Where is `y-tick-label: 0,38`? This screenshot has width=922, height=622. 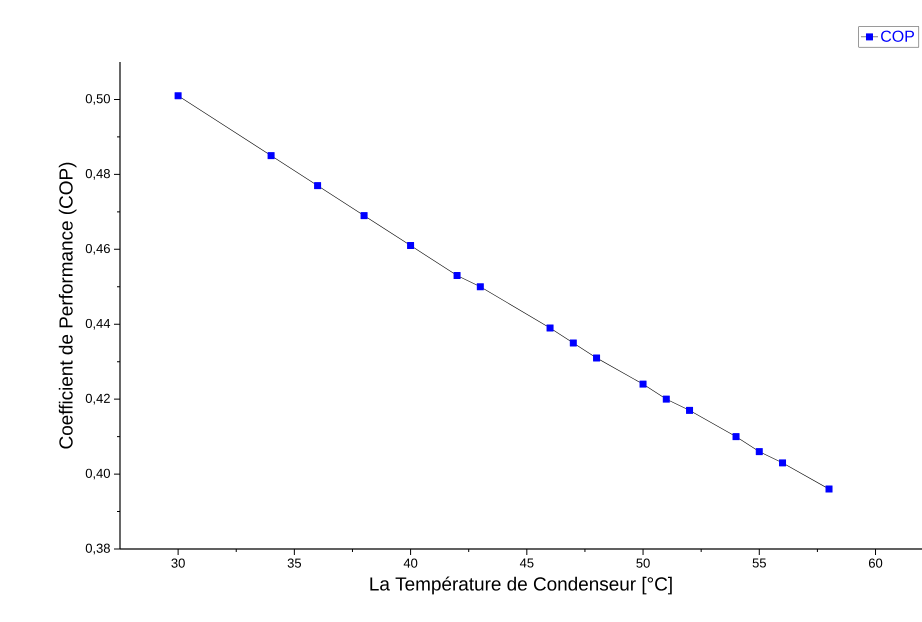 y-tick-label: 0,38 is located at coordinates (98, 549).